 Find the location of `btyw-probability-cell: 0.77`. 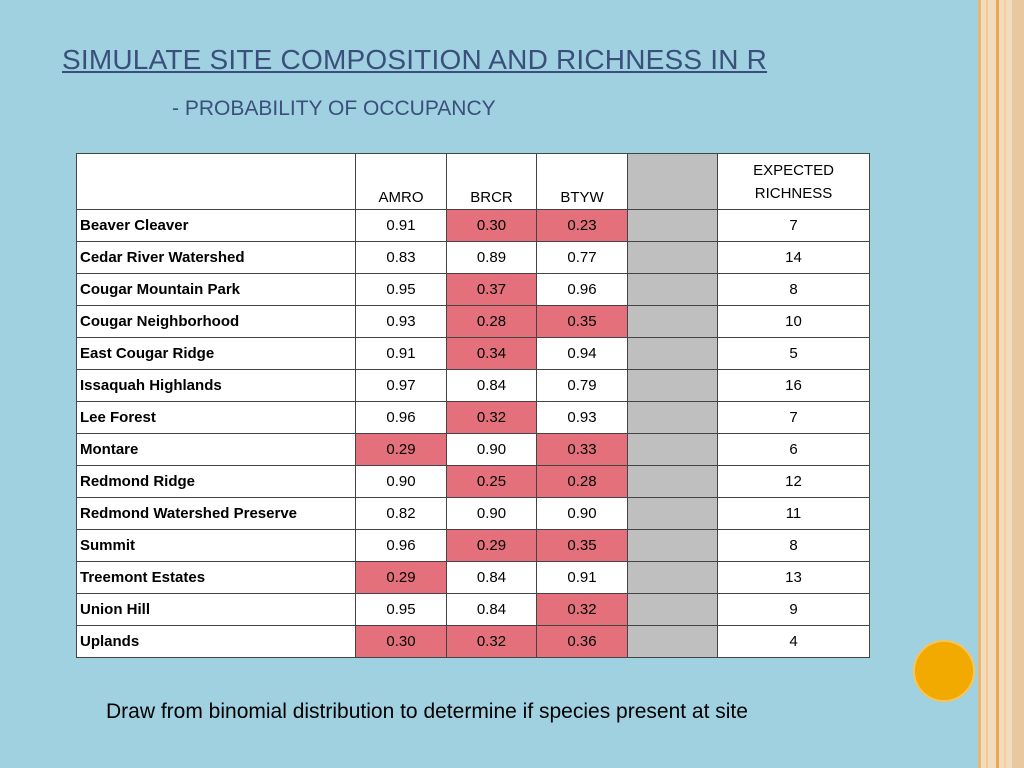

btyw-probability-cell: 0.77 is located at coordinates (582, 257).